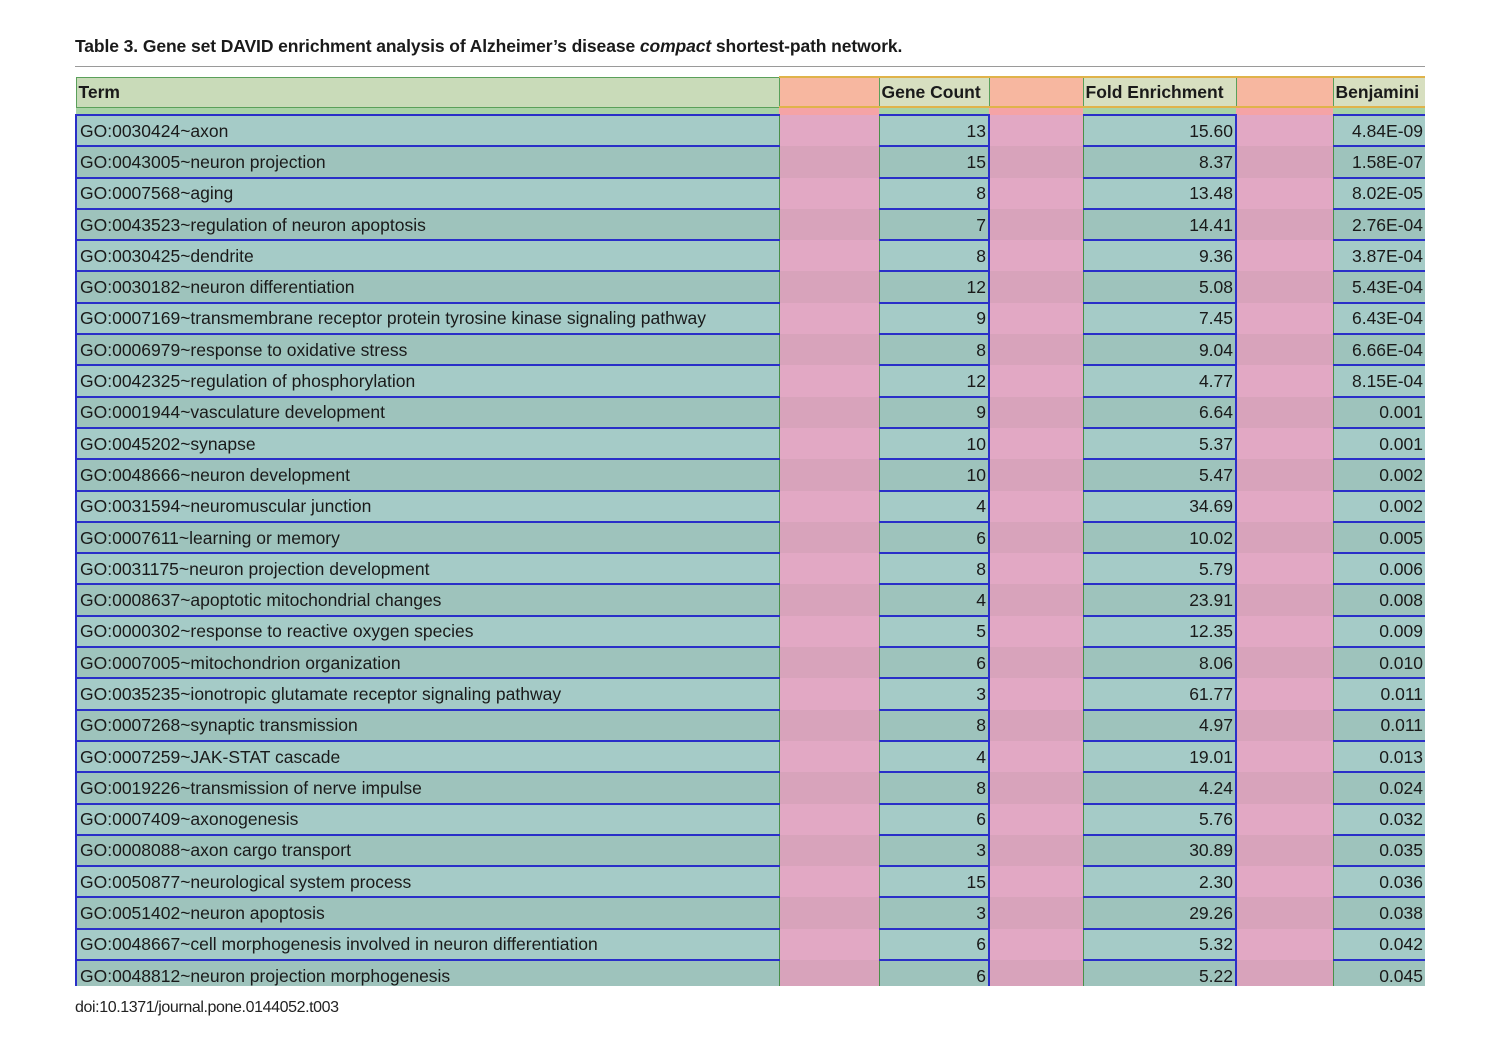 The height and width of the screenshot is (1056, 1500). What do you see at coordinates (1378, 506) in the screenshot?
I see `cell-benjamini: 0.002` at bounding box center [1378, 506].